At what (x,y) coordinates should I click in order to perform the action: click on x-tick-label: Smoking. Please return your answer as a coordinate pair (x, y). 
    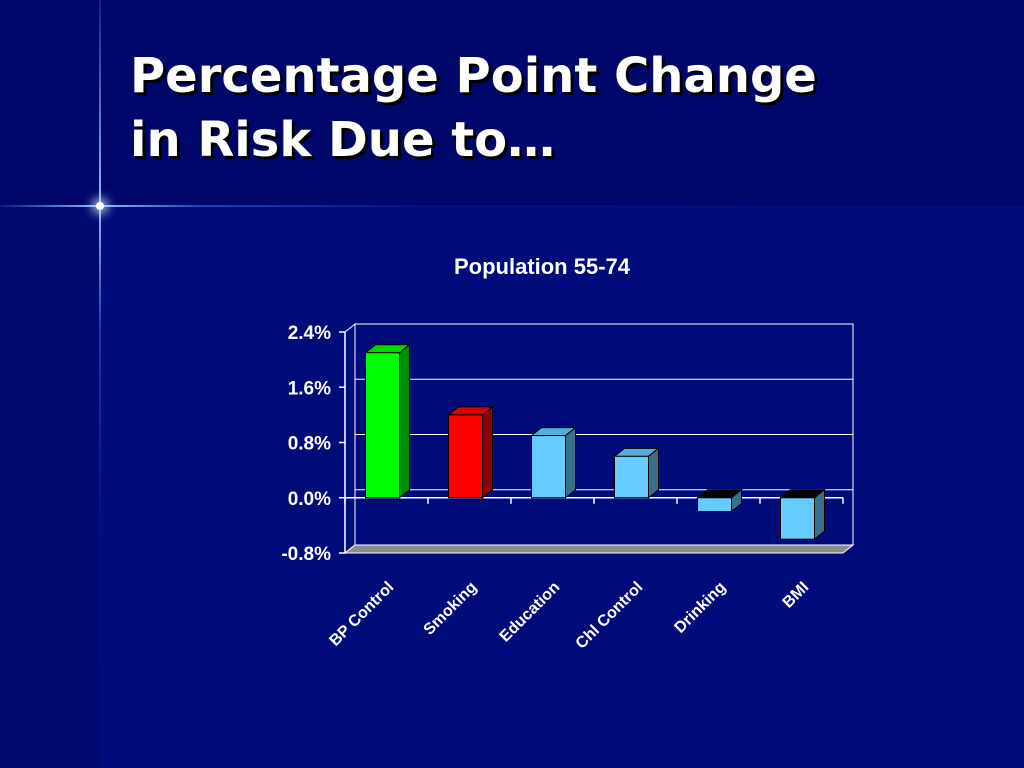
    Looking at the image, I should click on (451, 609).